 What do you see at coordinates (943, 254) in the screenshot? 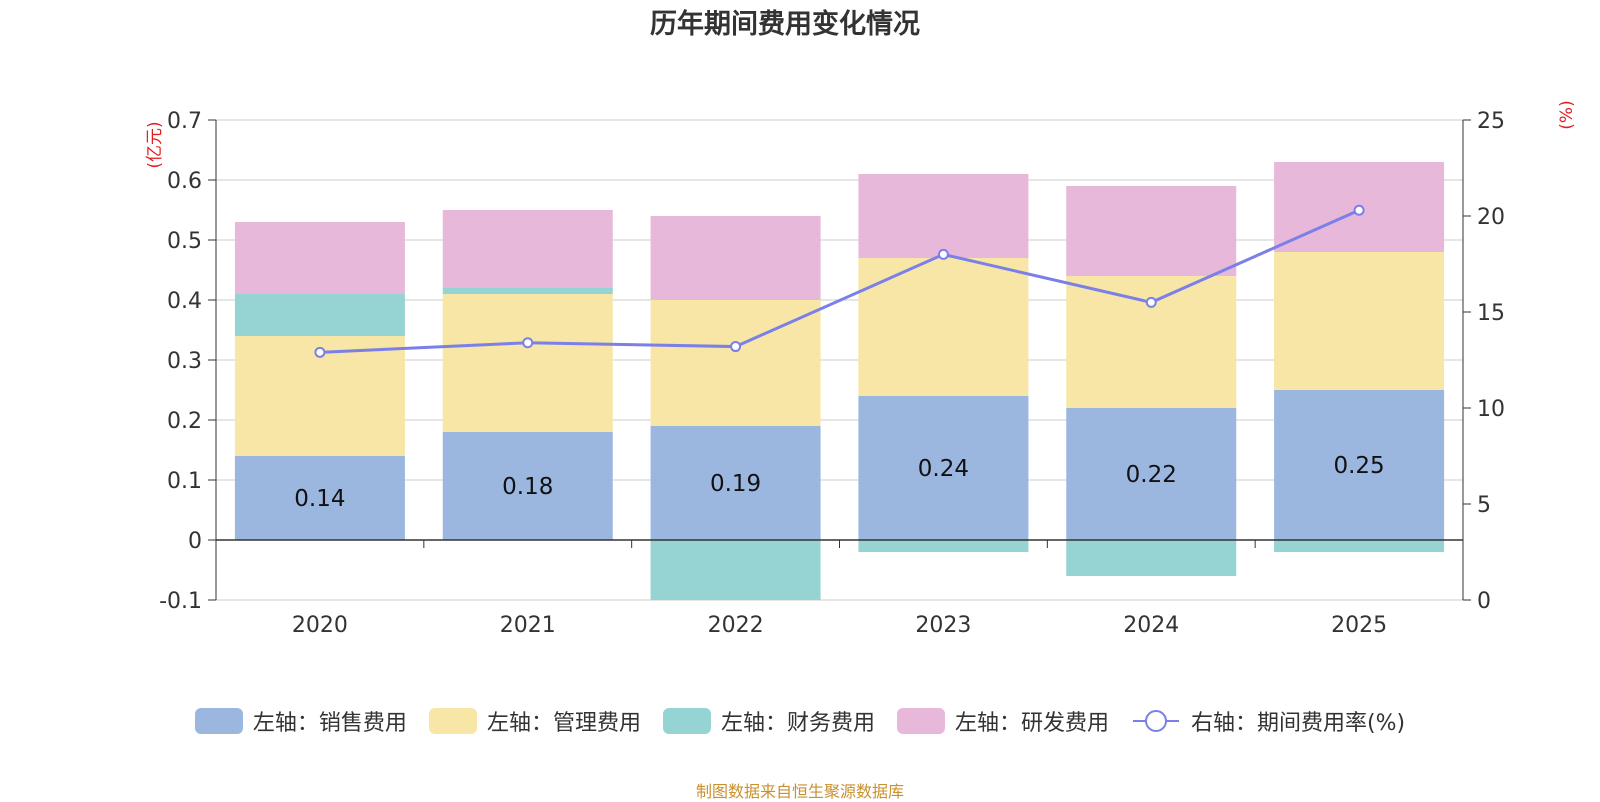
I see `line-point-2023` at bounding box center [943, 254].